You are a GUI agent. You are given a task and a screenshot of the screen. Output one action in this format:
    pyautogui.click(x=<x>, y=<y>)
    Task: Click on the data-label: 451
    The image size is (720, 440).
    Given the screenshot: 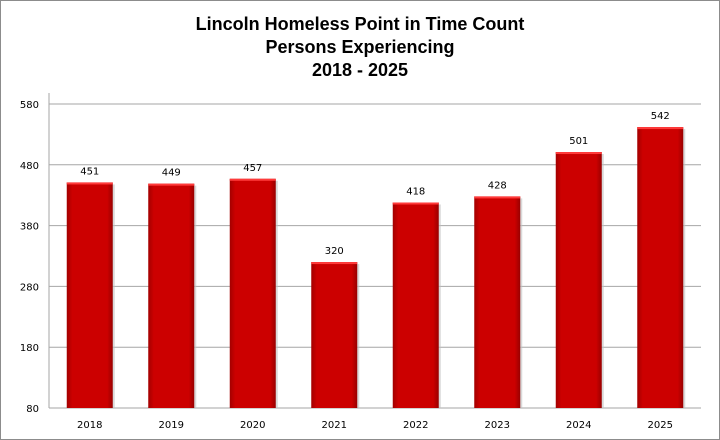 What is the action you would take?
    pyautogui.click(x=89, y=171)
    